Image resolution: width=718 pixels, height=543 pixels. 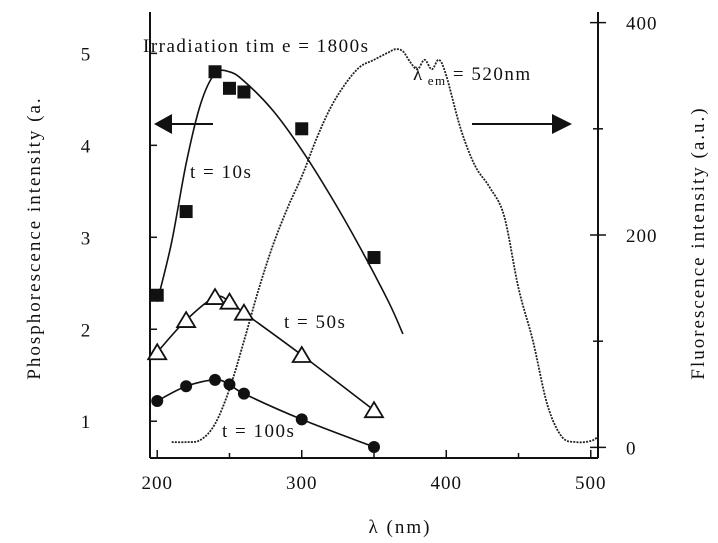 What do you see at coordinates (302, 483) in the screenshot?
I see `x-tick-label-300: 300` at bounding box center [302, 483].